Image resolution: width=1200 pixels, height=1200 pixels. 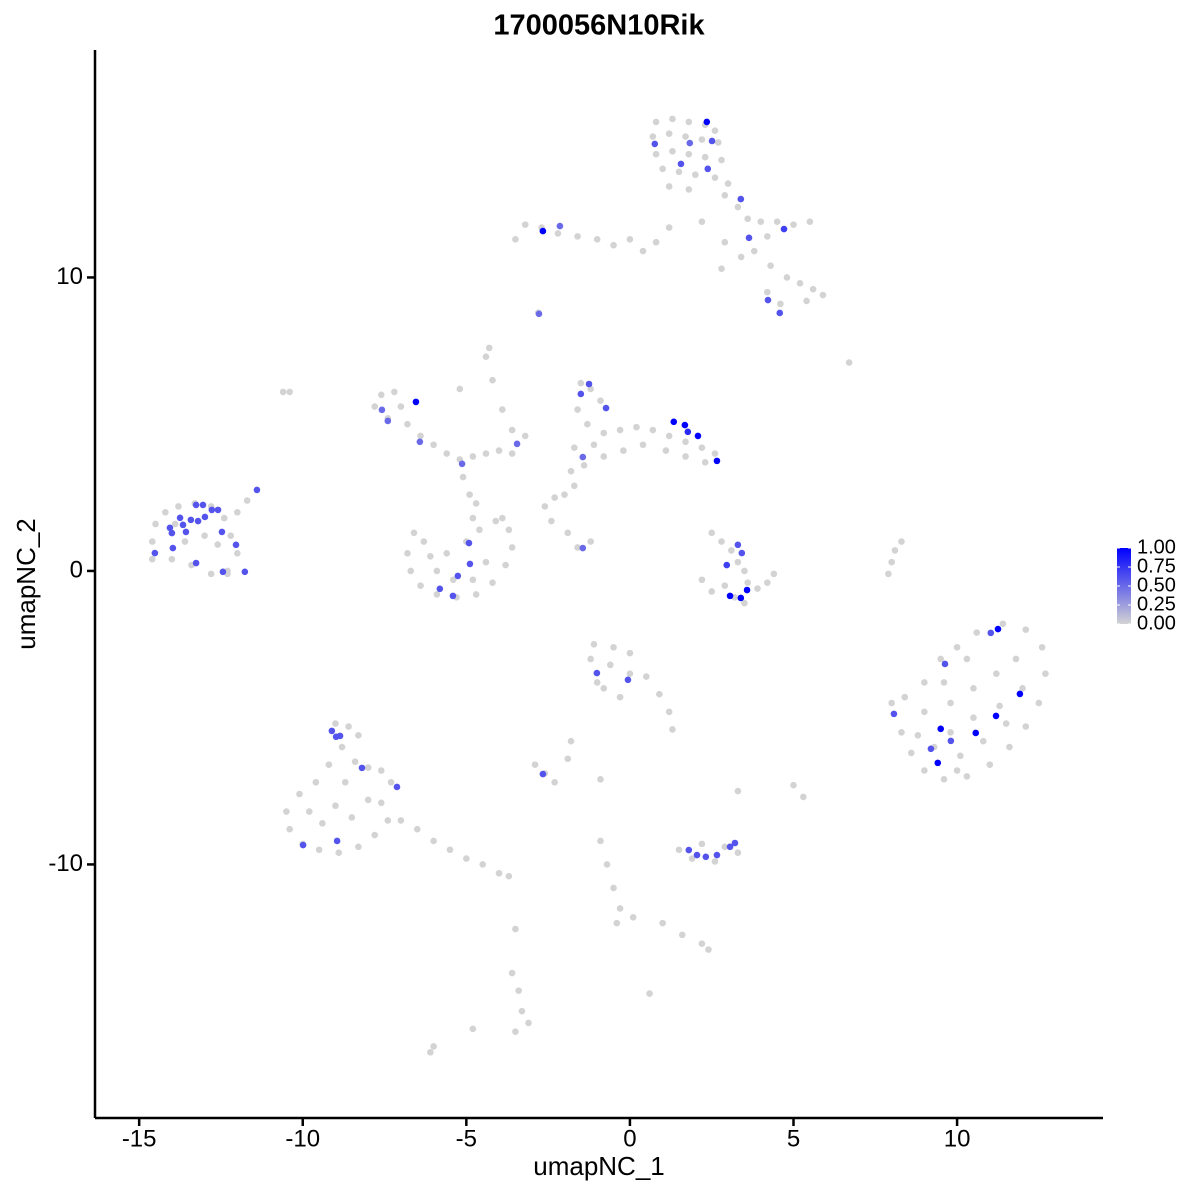 What do you see at coordinates (69, 276) in the screenshot?
I see `y-tick-label: 10` at bounding box center [69, 276].